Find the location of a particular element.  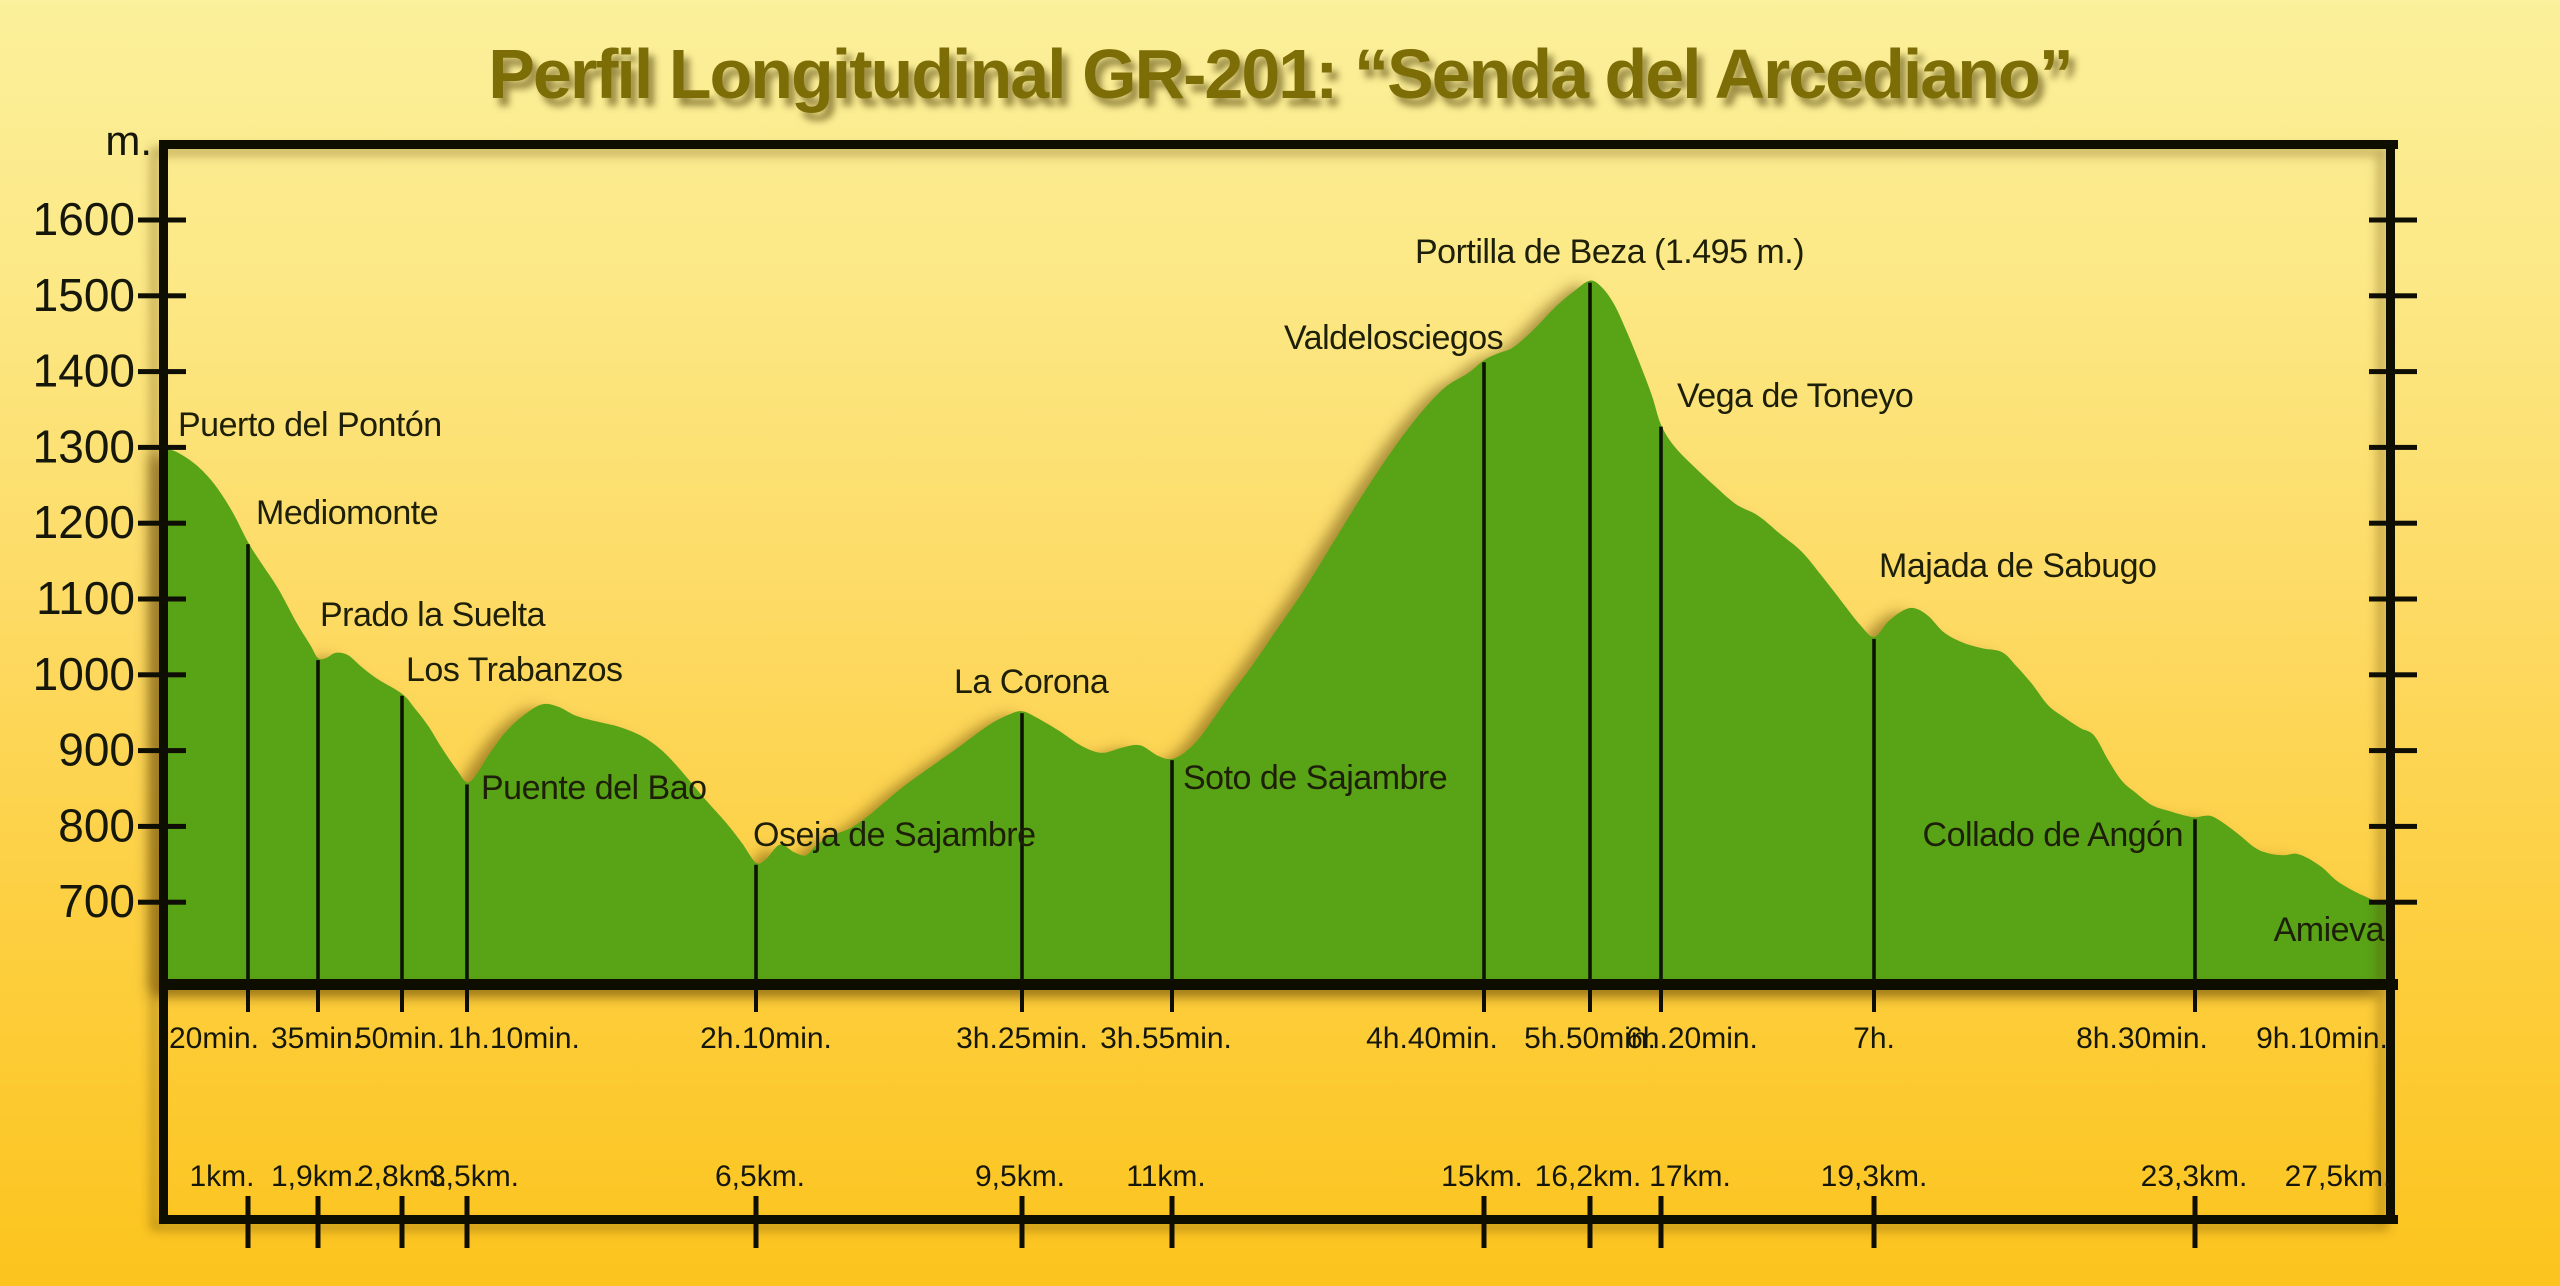

y-tick-label: 900 is located at coordinates (96, 750).